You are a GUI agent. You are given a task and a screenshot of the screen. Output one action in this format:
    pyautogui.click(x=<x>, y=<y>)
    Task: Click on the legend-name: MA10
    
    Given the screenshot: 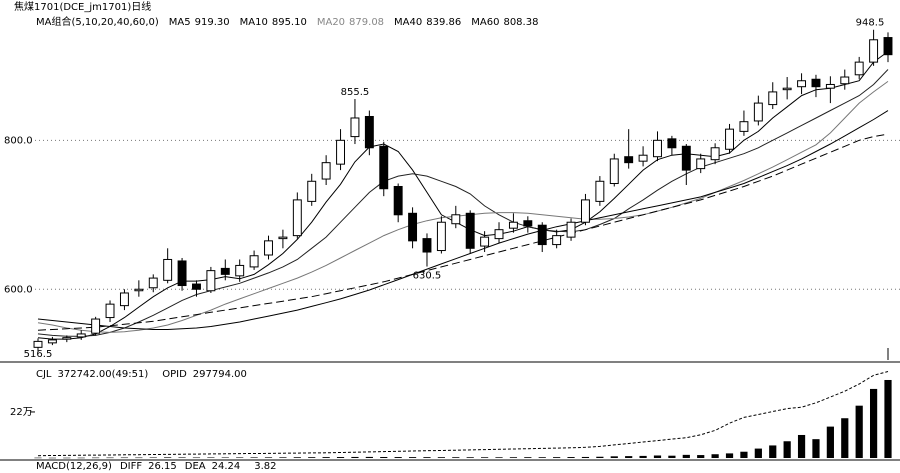 What is the action you would take?
    pyautogui.click(x=254, y=22)
    